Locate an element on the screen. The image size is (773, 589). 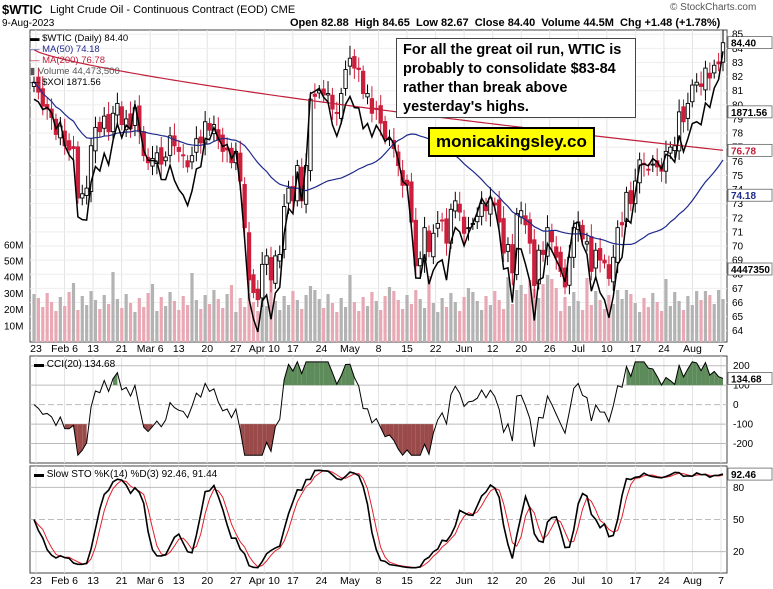
x-tick-label: May is located at coordinates (350, 349).